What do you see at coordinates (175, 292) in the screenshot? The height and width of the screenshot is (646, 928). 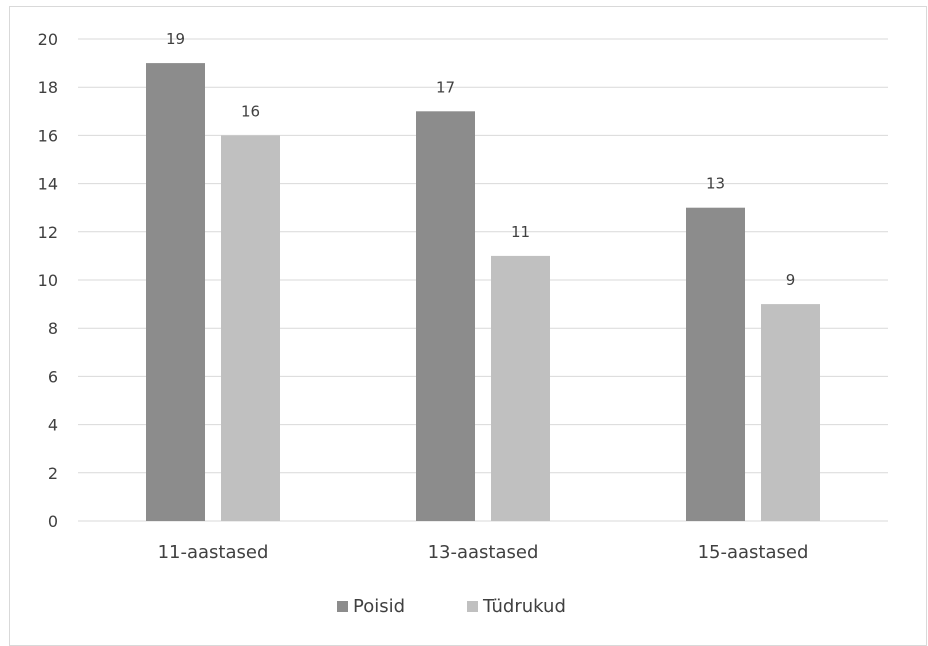 I see `bar-poisid-11-aastased` at bounding box center [175, 292].